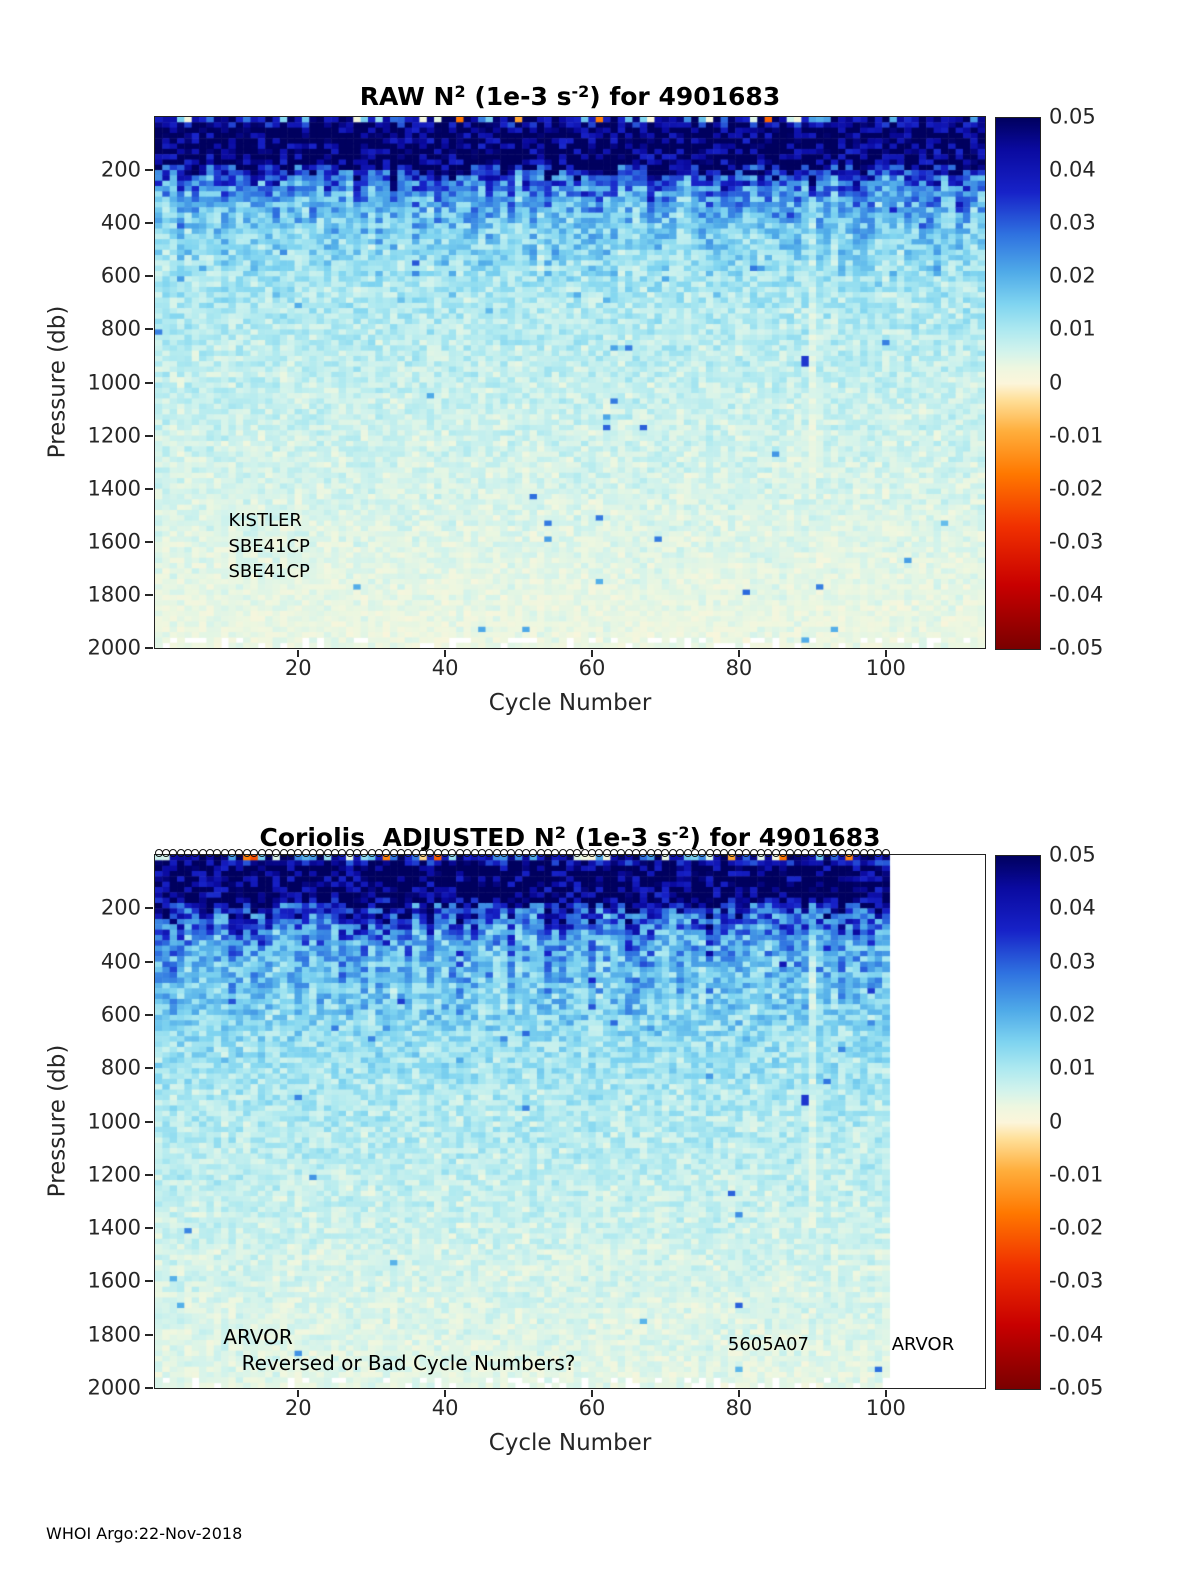 The width and height of the screenshot is (1200, 1575). I want to click on x-tick-label: 100, so click(885, 1408).